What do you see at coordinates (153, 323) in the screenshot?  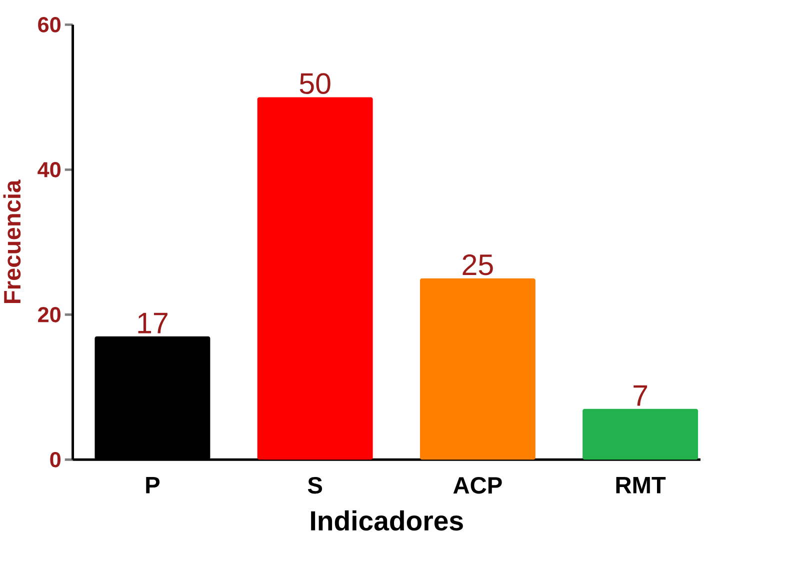 I see `data-label: 17` at bounding box center [153, 323].